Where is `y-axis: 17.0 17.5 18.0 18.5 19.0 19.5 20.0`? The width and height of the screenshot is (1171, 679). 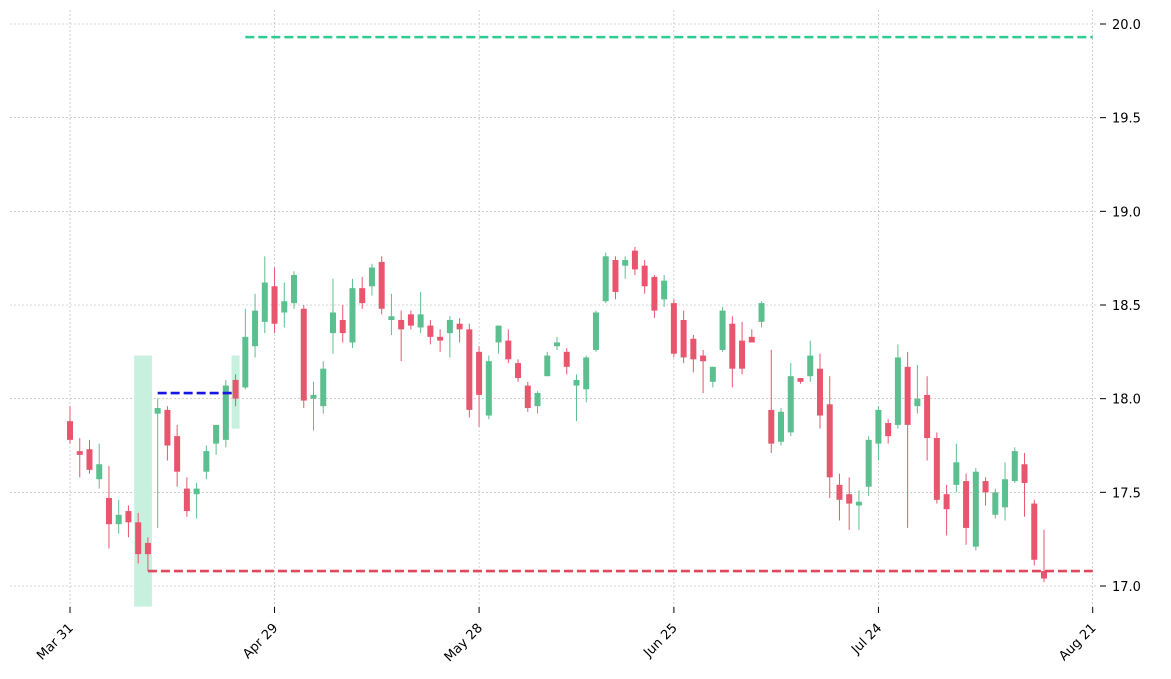 y-axis: 17.0 17.5 18.0 18.5 19.0 19.5 20.0 is located at coordinates (1120, 306).